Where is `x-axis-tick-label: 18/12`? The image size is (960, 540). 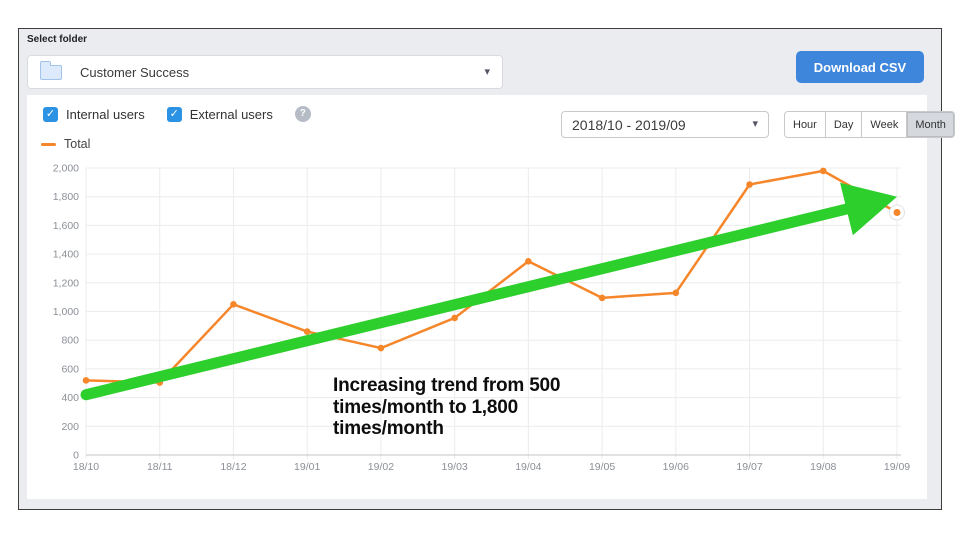 x-axis-tick-label: 18/12 is located at coordinates (233, 467).